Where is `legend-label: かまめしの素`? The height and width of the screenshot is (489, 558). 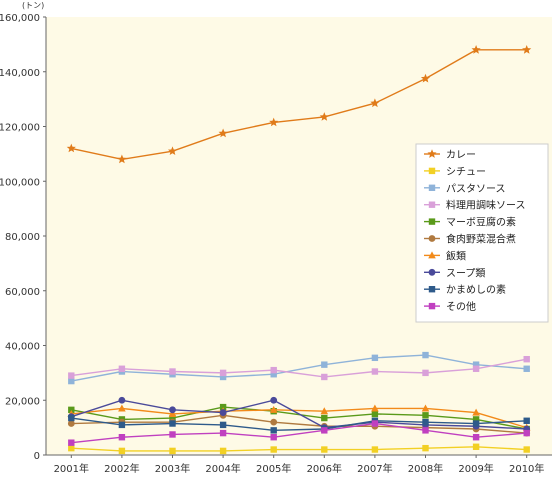 legend-label: かまめしの素 is located at coordinates (476, 289).